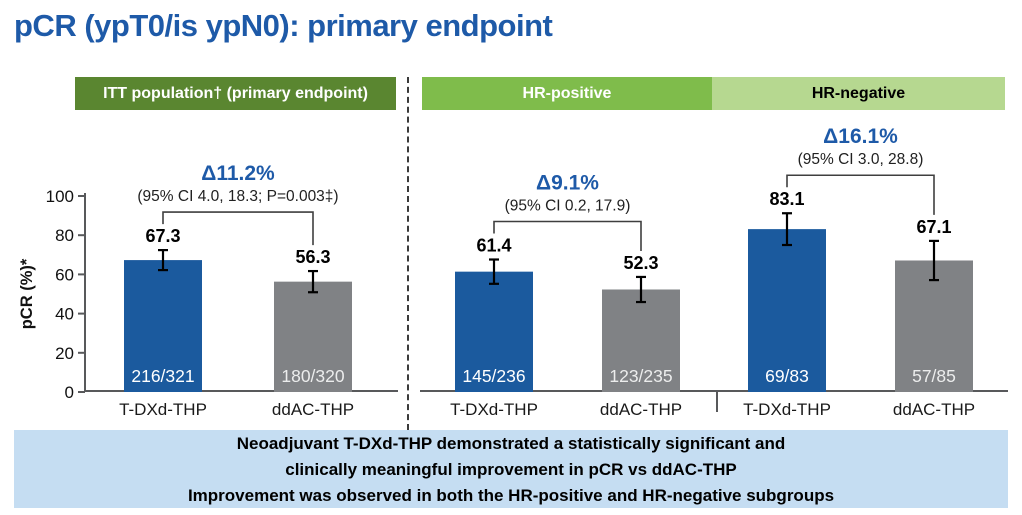 Image resolution: width=1022 pixels, height=515 pixels. I want to click on bar-itt-population-primary-endpoint--1, so click(313, 336).